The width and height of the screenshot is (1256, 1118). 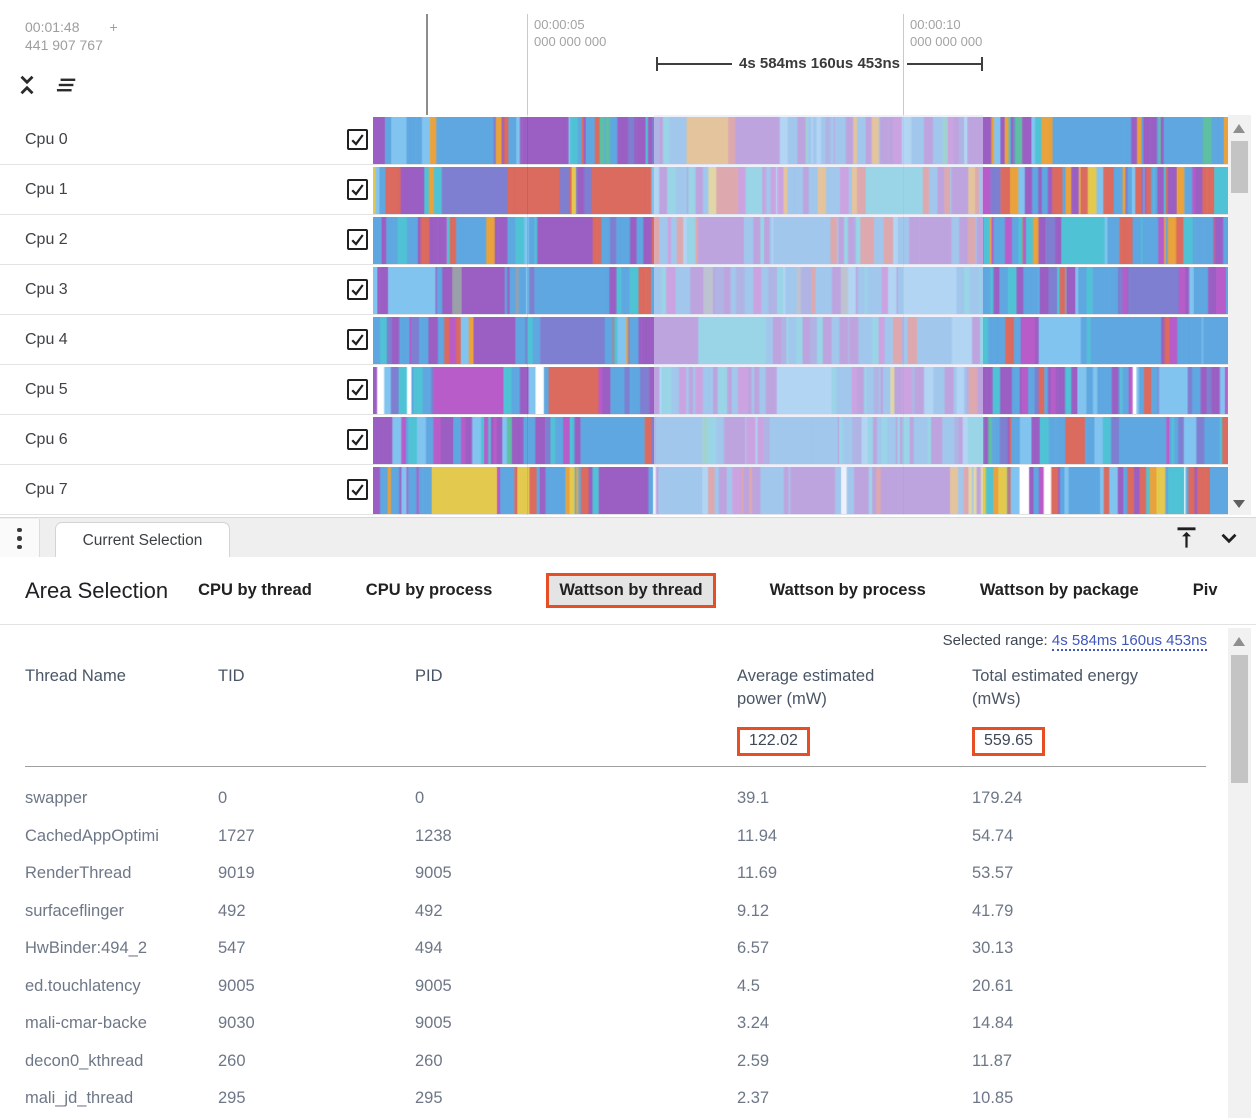 What do you see at coordinates (806, 687) in the screenshot?
I see `col-avg-power: Average estimated power (mW)` at bounding box center [806, 687].